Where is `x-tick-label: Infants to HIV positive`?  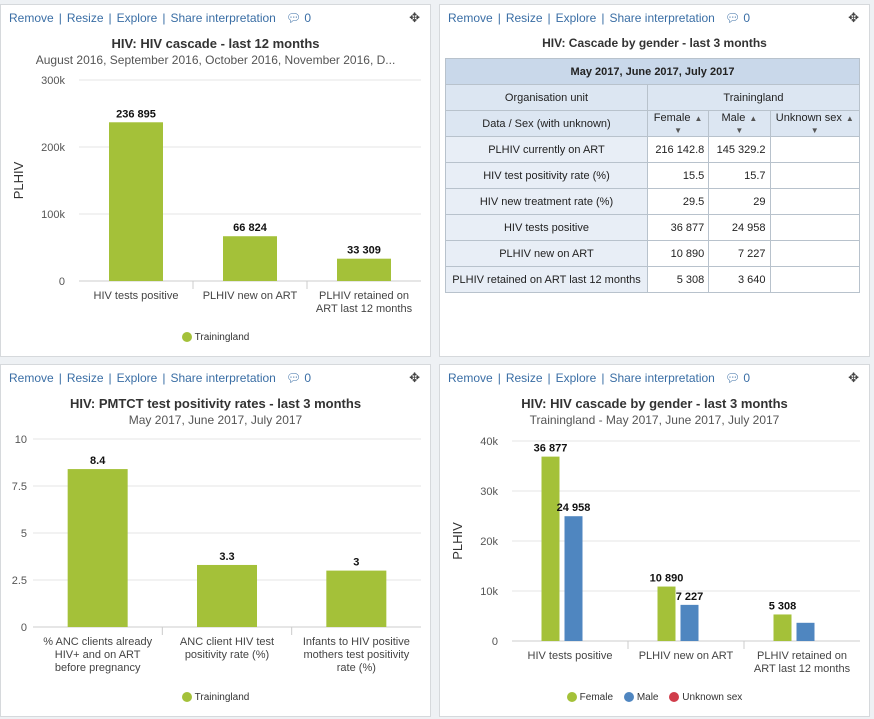 x-tick-label: Infants to HIV positive is located at coordinates (356, 642).